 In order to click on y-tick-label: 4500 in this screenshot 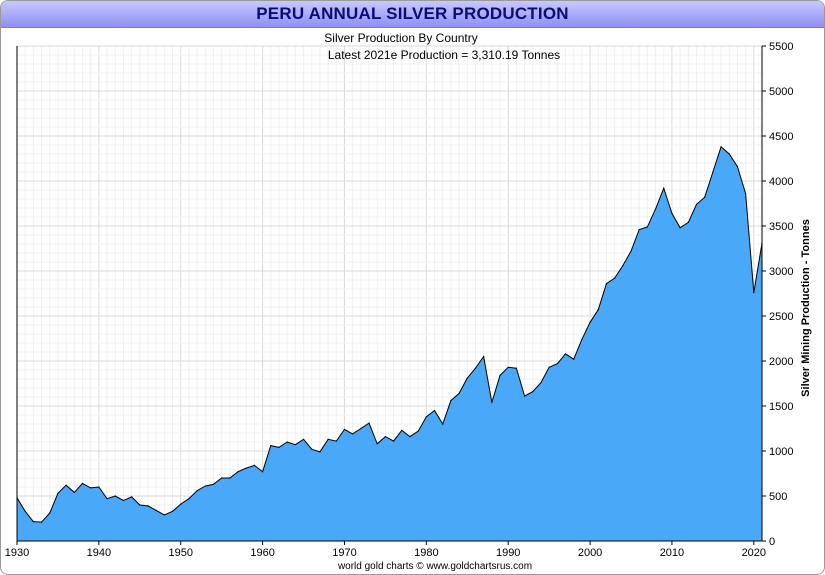, I will do `click(781, 137)`.